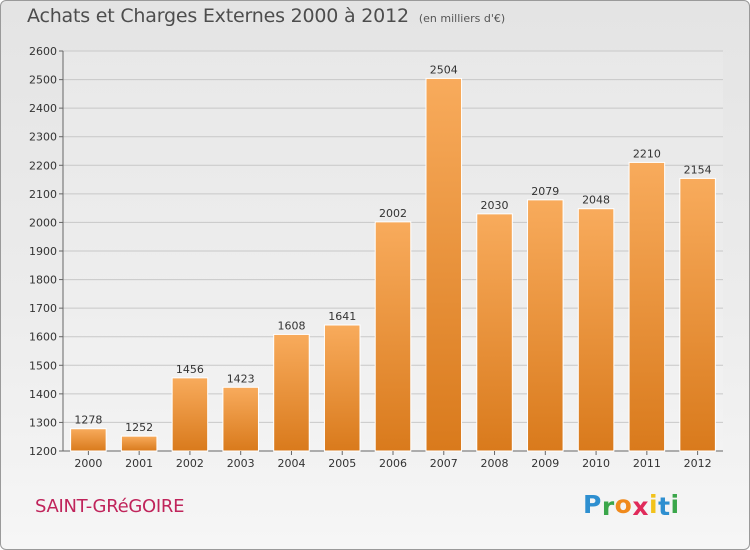 Image resolution: width=750 pixels, height=550 pixels. Describe the element at coordinates (139, 427) in the screenshot. I see `data-label: 1252` at that location.